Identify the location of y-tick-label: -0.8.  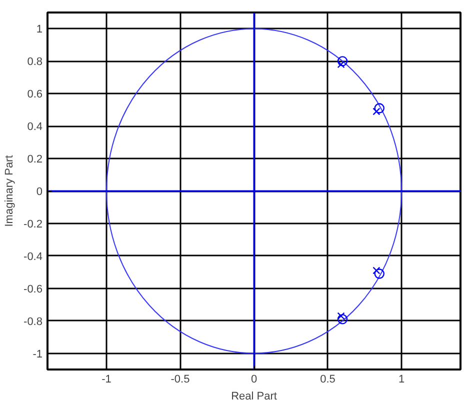
(33, 322).